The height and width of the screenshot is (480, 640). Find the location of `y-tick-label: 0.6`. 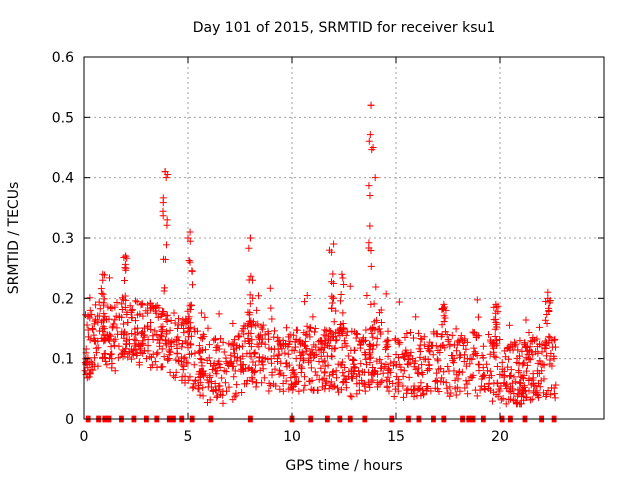

y-tick-label: 0.6 is located at coordinates (63, 58).